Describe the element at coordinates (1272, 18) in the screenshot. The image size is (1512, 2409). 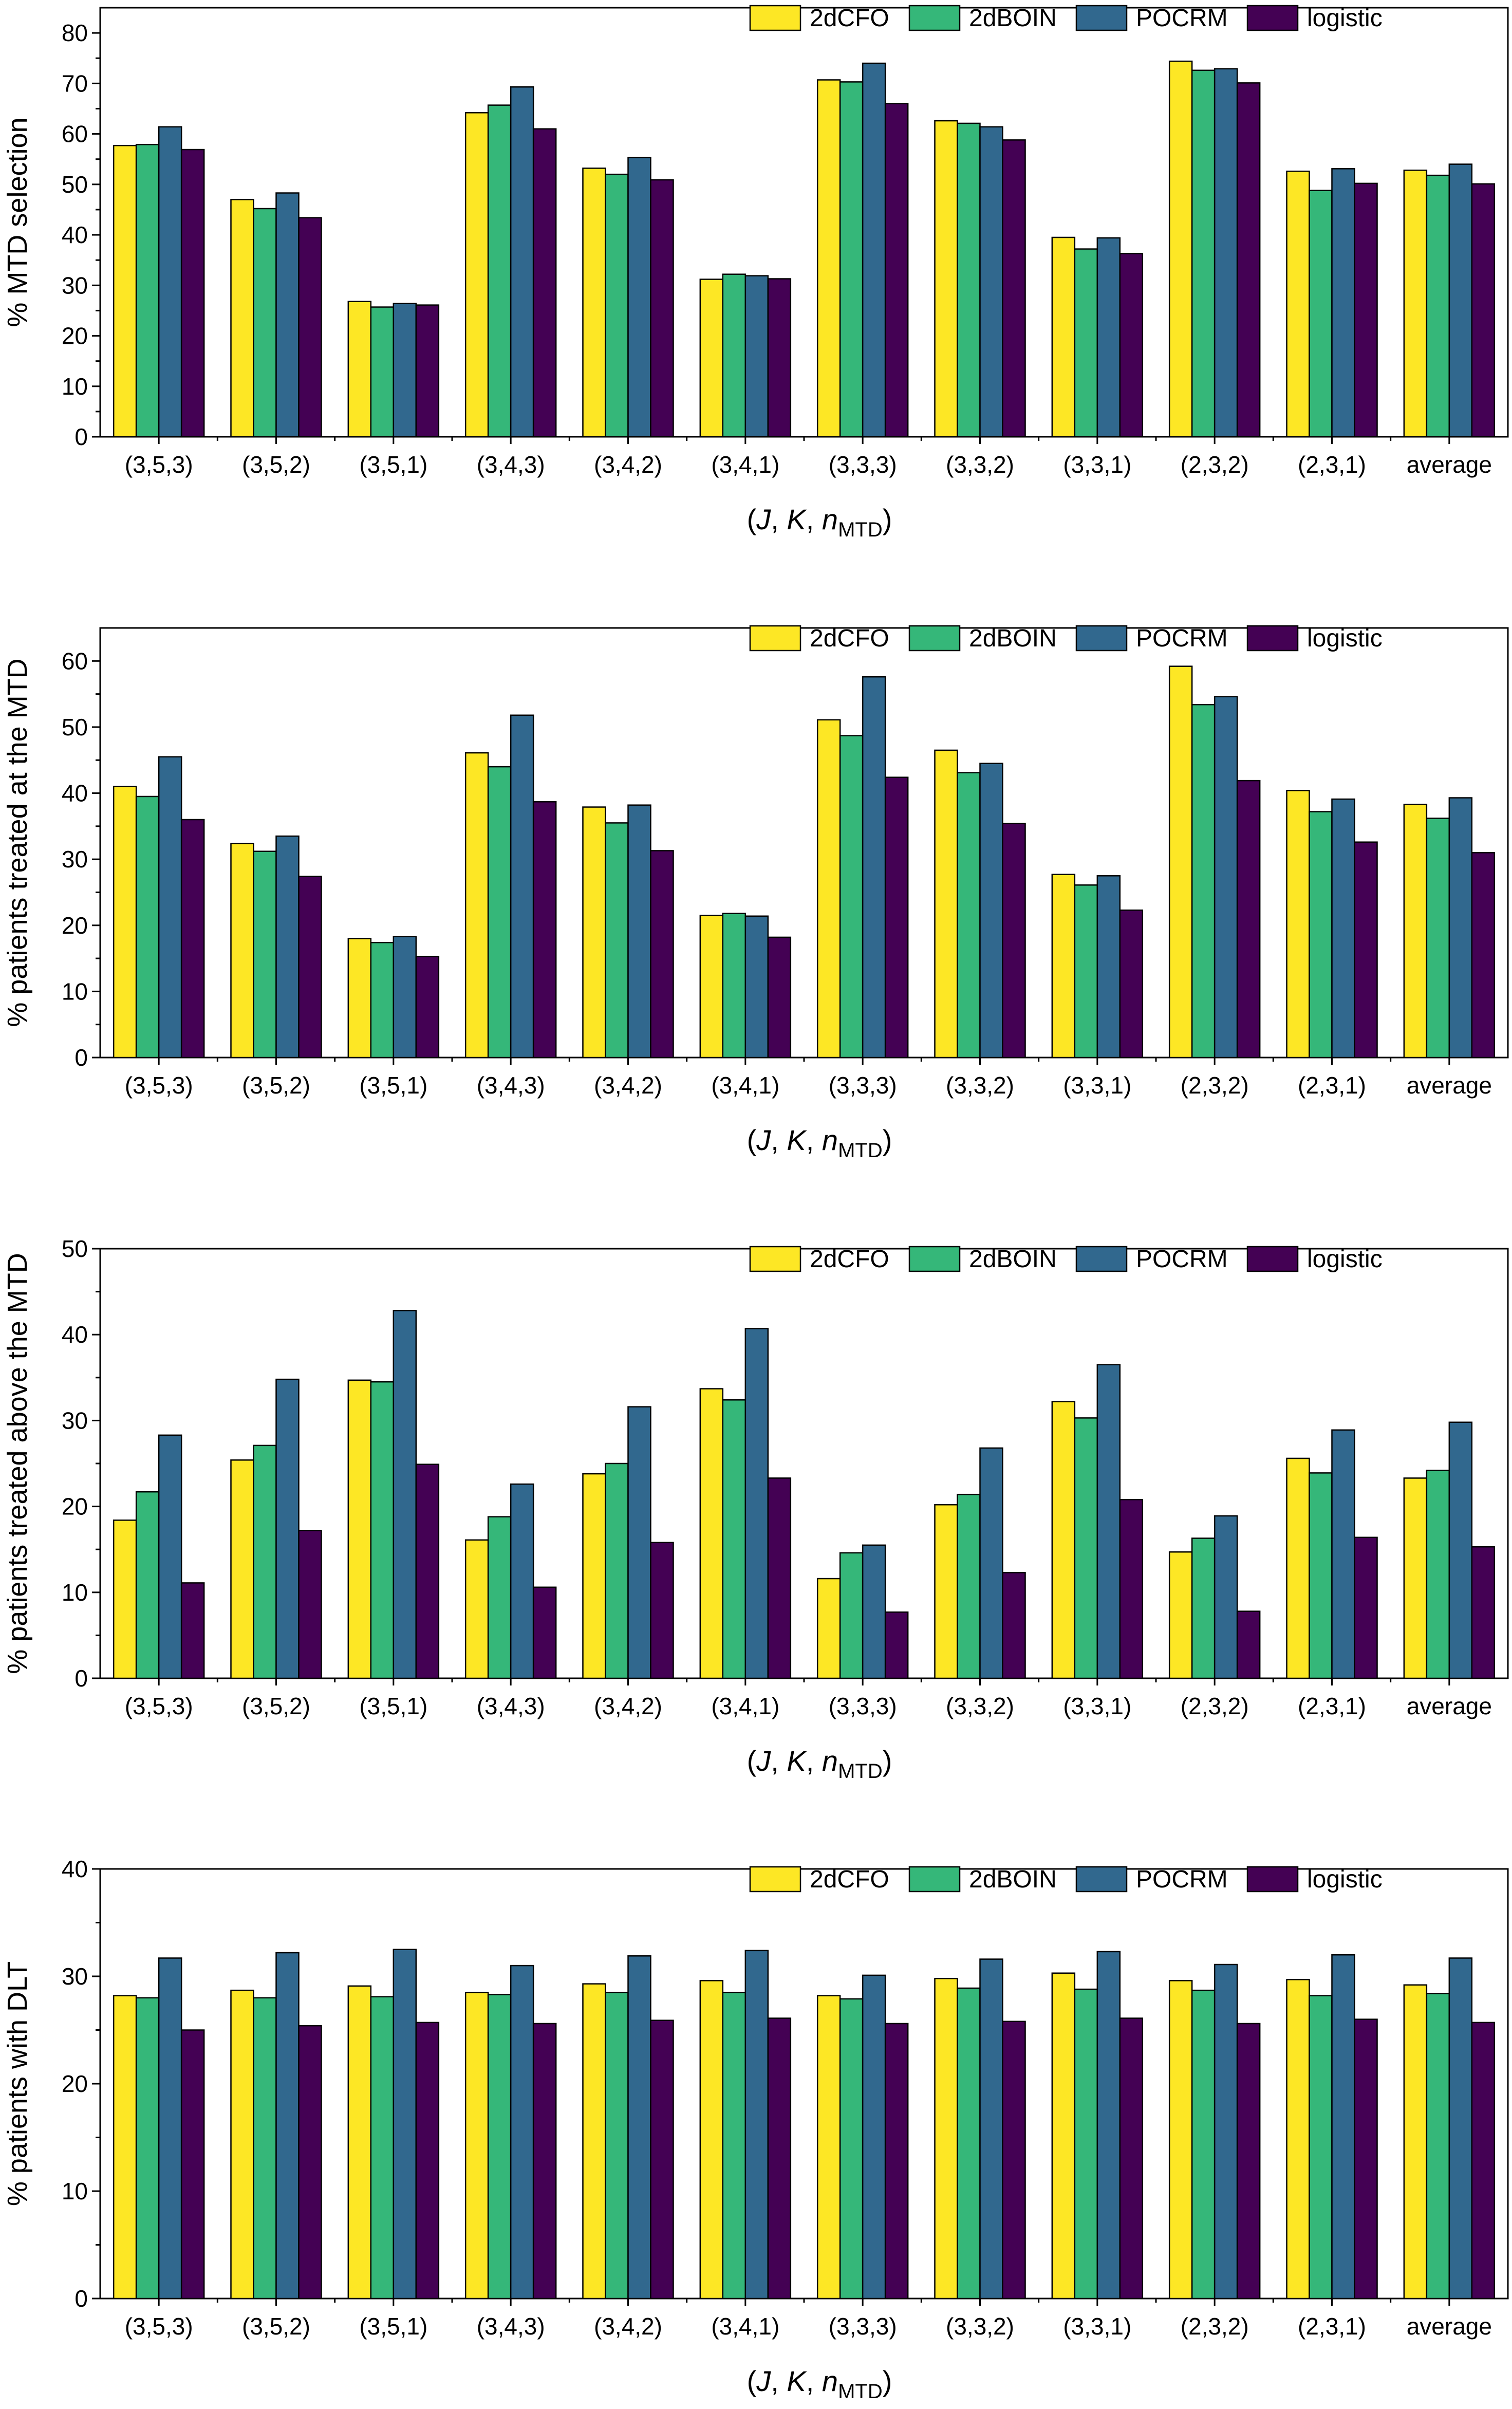
I see `legend-swatch-logistic` at that location.